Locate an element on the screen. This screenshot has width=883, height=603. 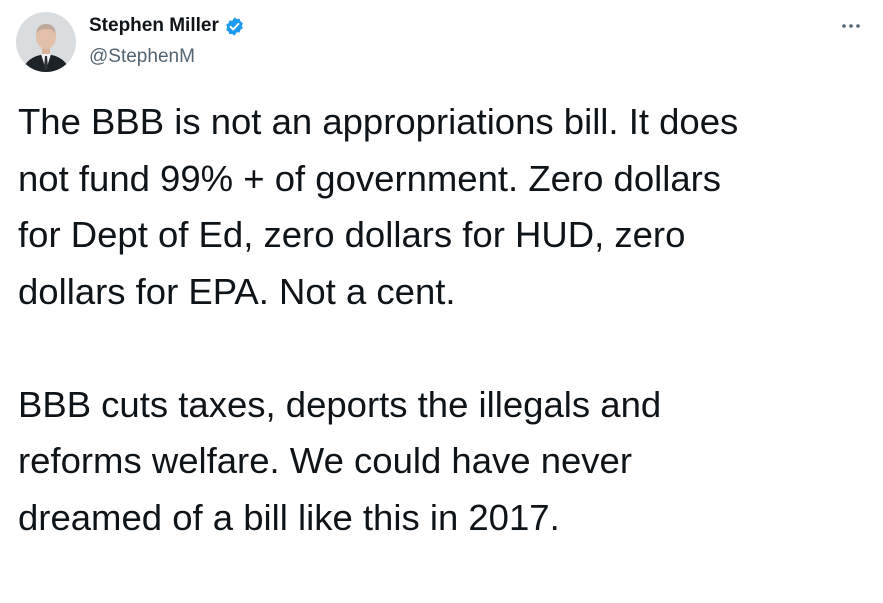
author-handle: @StephenM is located at coordinates (142, 56).